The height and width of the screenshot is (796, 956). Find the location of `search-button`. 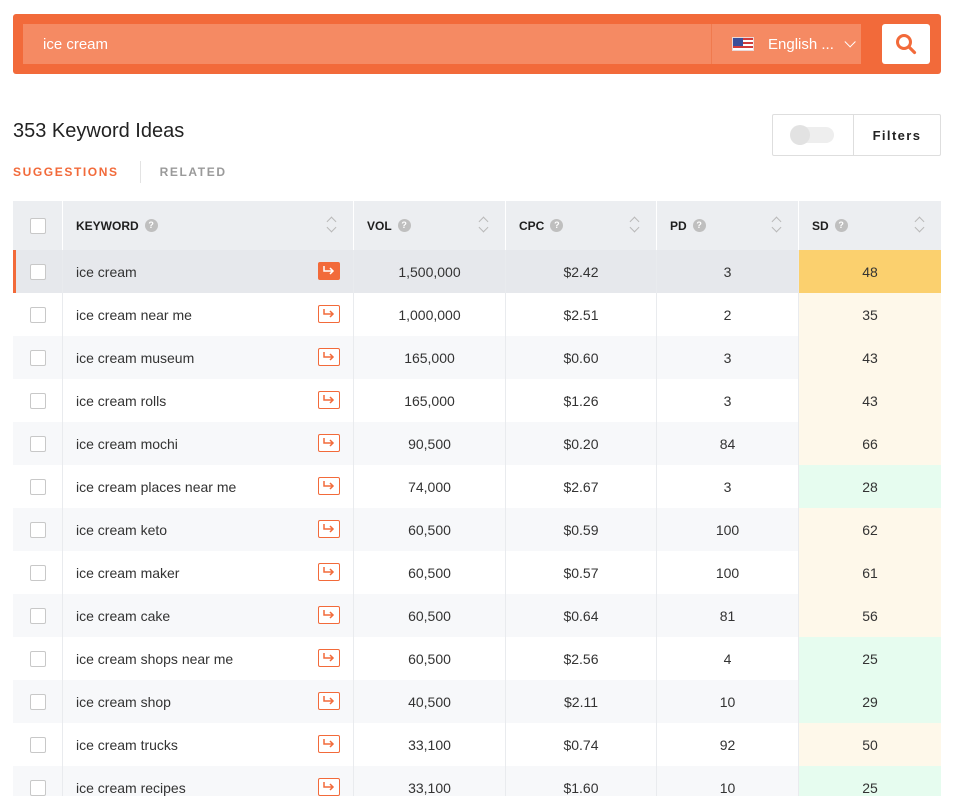

search-button is located at coordinates (906, 44).